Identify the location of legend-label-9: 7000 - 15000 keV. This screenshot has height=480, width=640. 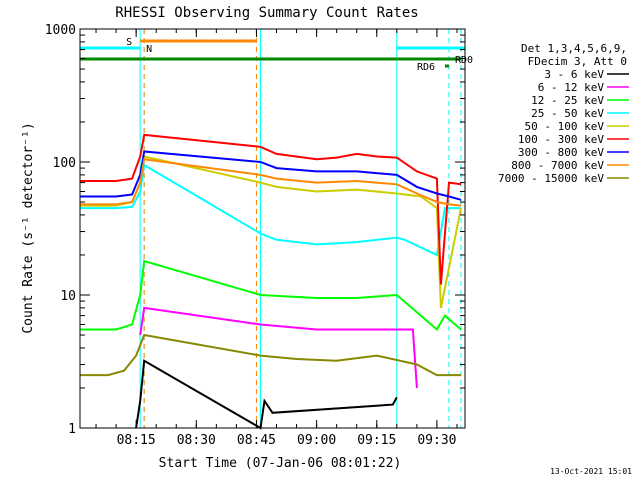
(551, 178).